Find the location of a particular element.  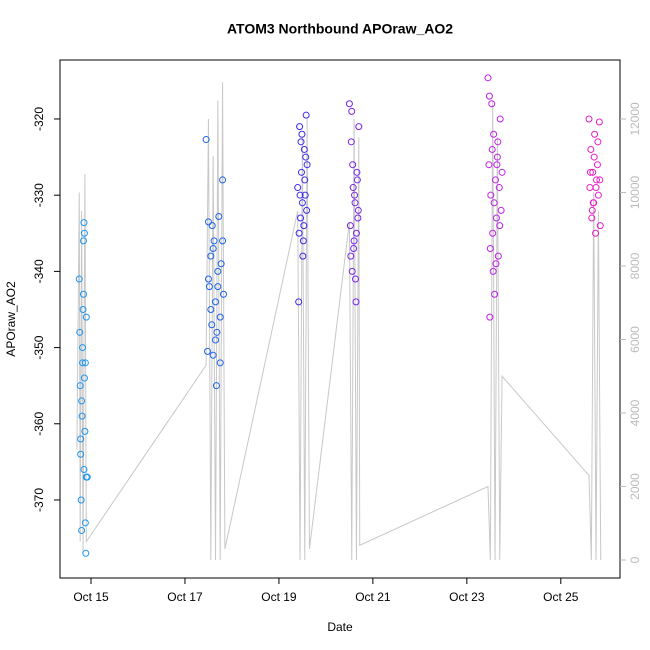

x-tick-label: Oct 25 is located at coordinates (561, 597).